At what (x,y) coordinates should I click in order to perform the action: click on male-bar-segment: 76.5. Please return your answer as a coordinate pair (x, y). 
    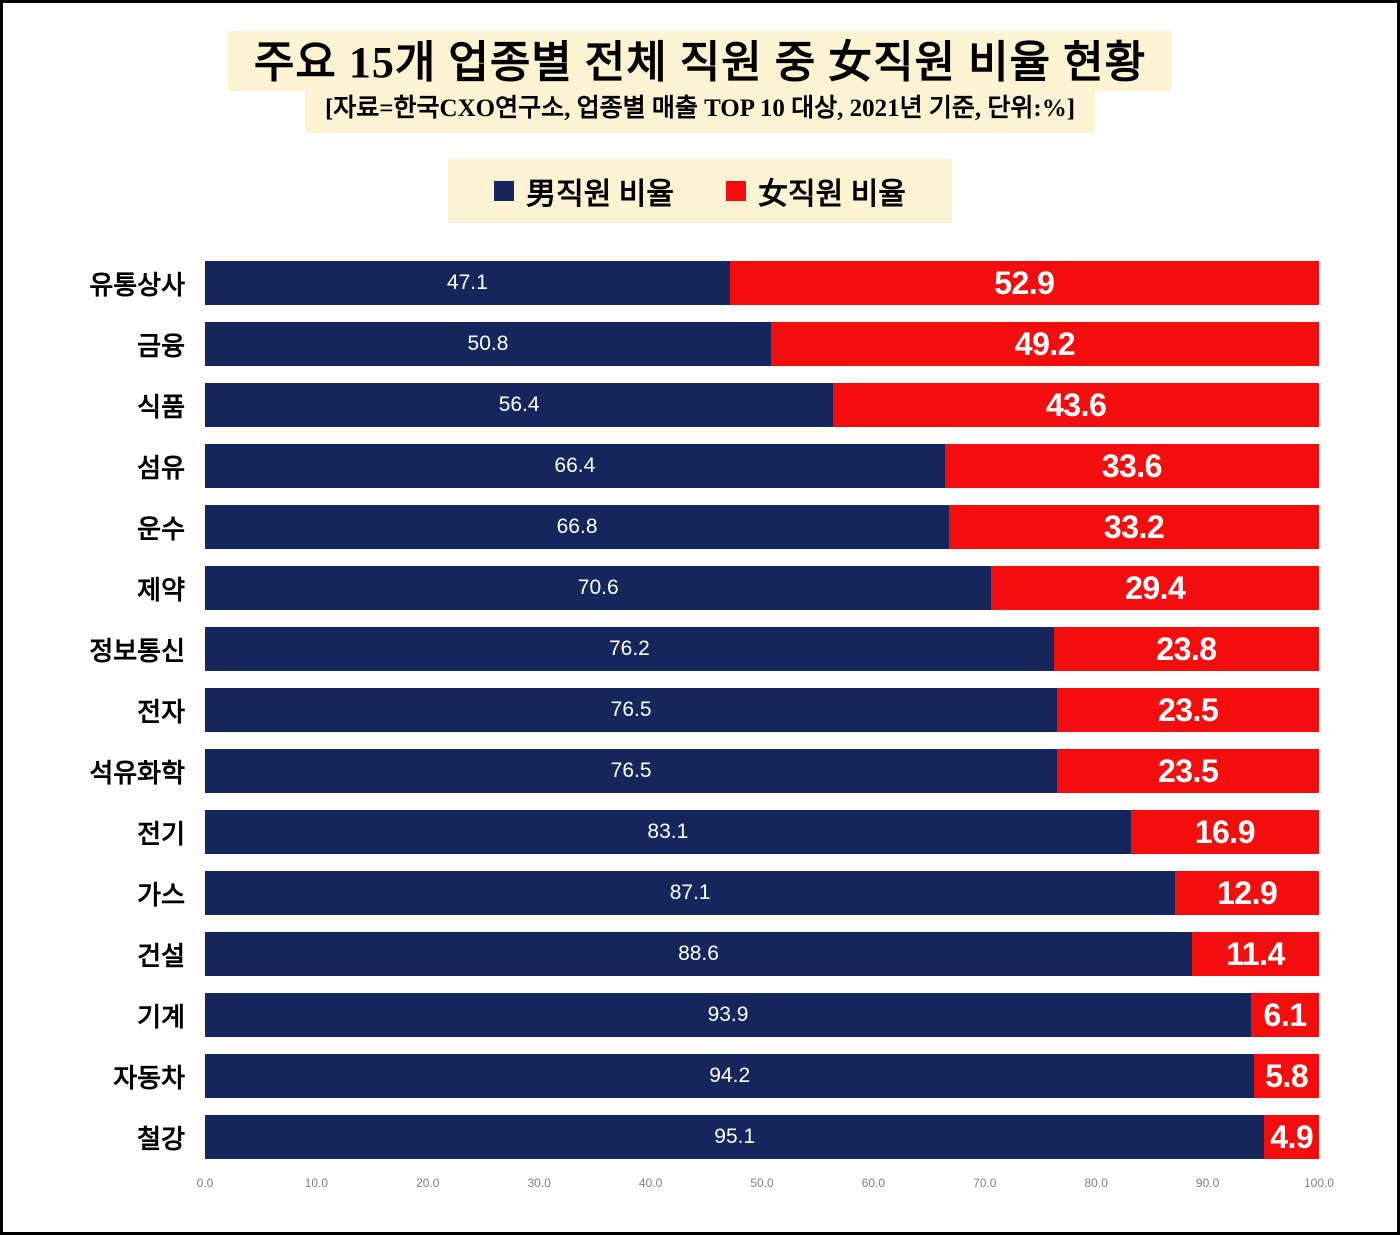
    Looking at the image, I should click on (631, 710).